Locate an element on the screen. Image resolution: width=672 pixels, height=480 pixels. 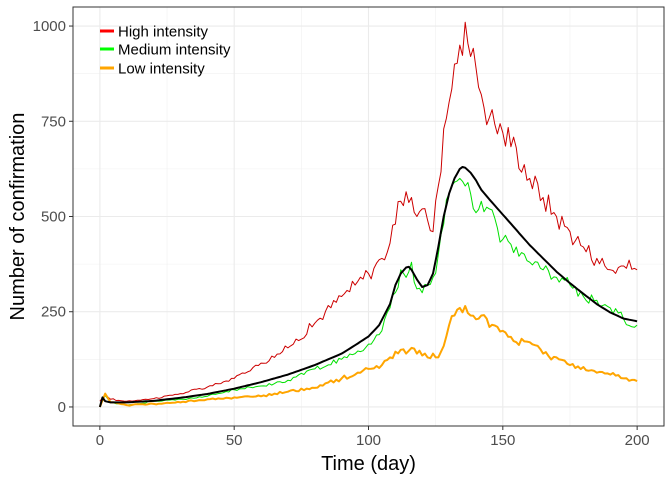
y-axis-title: Number of confirmation is located at coordinates (18, 217).